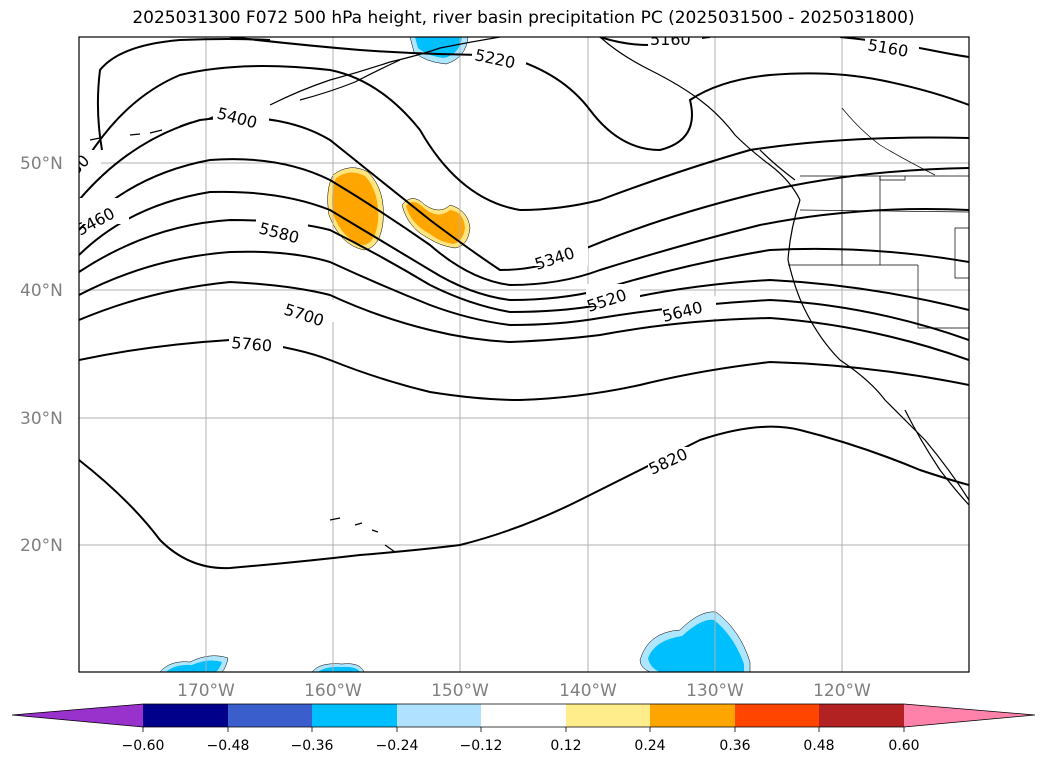 The width and height of the screenshot is (1047, 765). I want to click on contour-label-5160-north: 5160, so click(670, 39).